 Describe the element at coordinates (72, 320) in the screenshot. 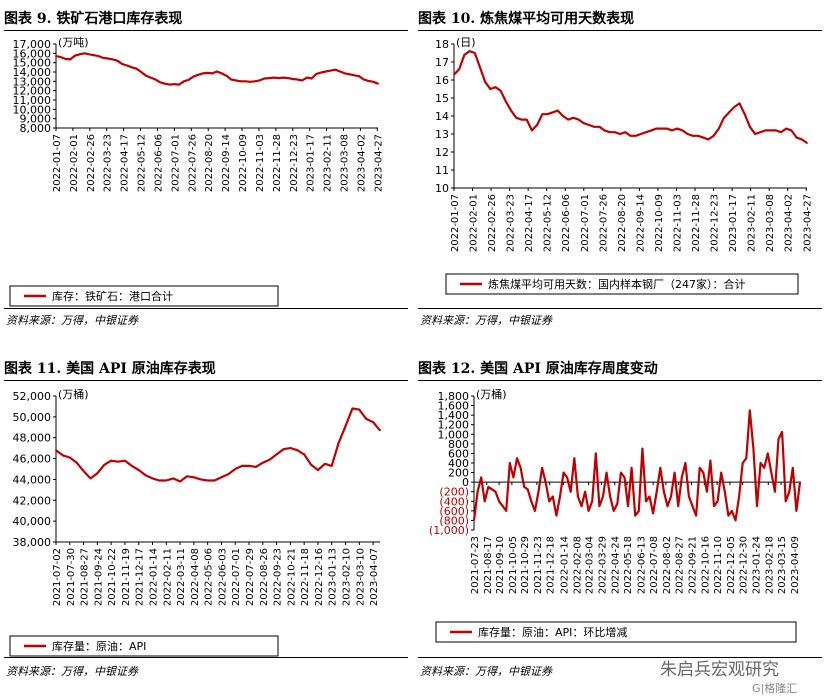

I see `source-note: 资料来源：万得，中银证券` at that location.